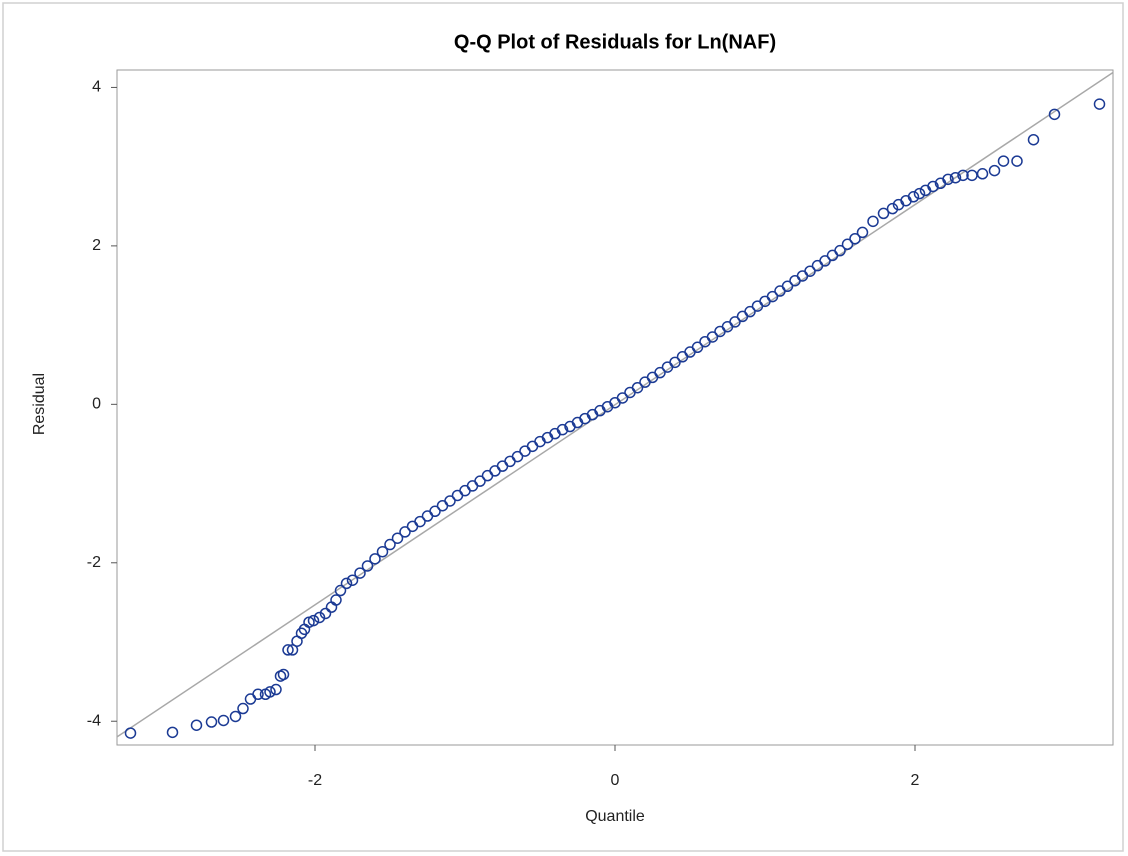 The height and width of the screenshot is (856, 1128). Describe the element at coordinates (615, 816) in the screenshot. I see `x-axis-label: Quantile` at that location.